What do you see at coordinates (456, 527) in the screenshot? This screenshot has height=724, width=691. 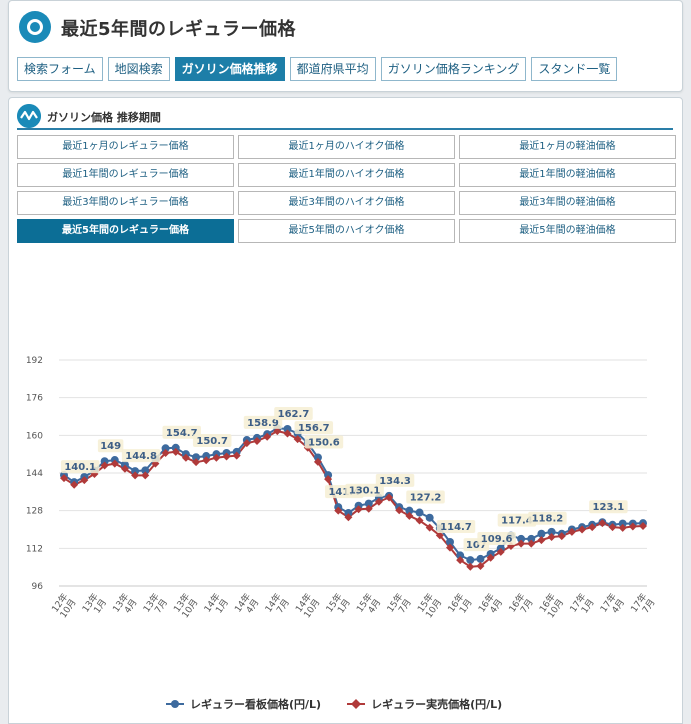 I see `data-label: 114.7` at bounding box center [456, 527].